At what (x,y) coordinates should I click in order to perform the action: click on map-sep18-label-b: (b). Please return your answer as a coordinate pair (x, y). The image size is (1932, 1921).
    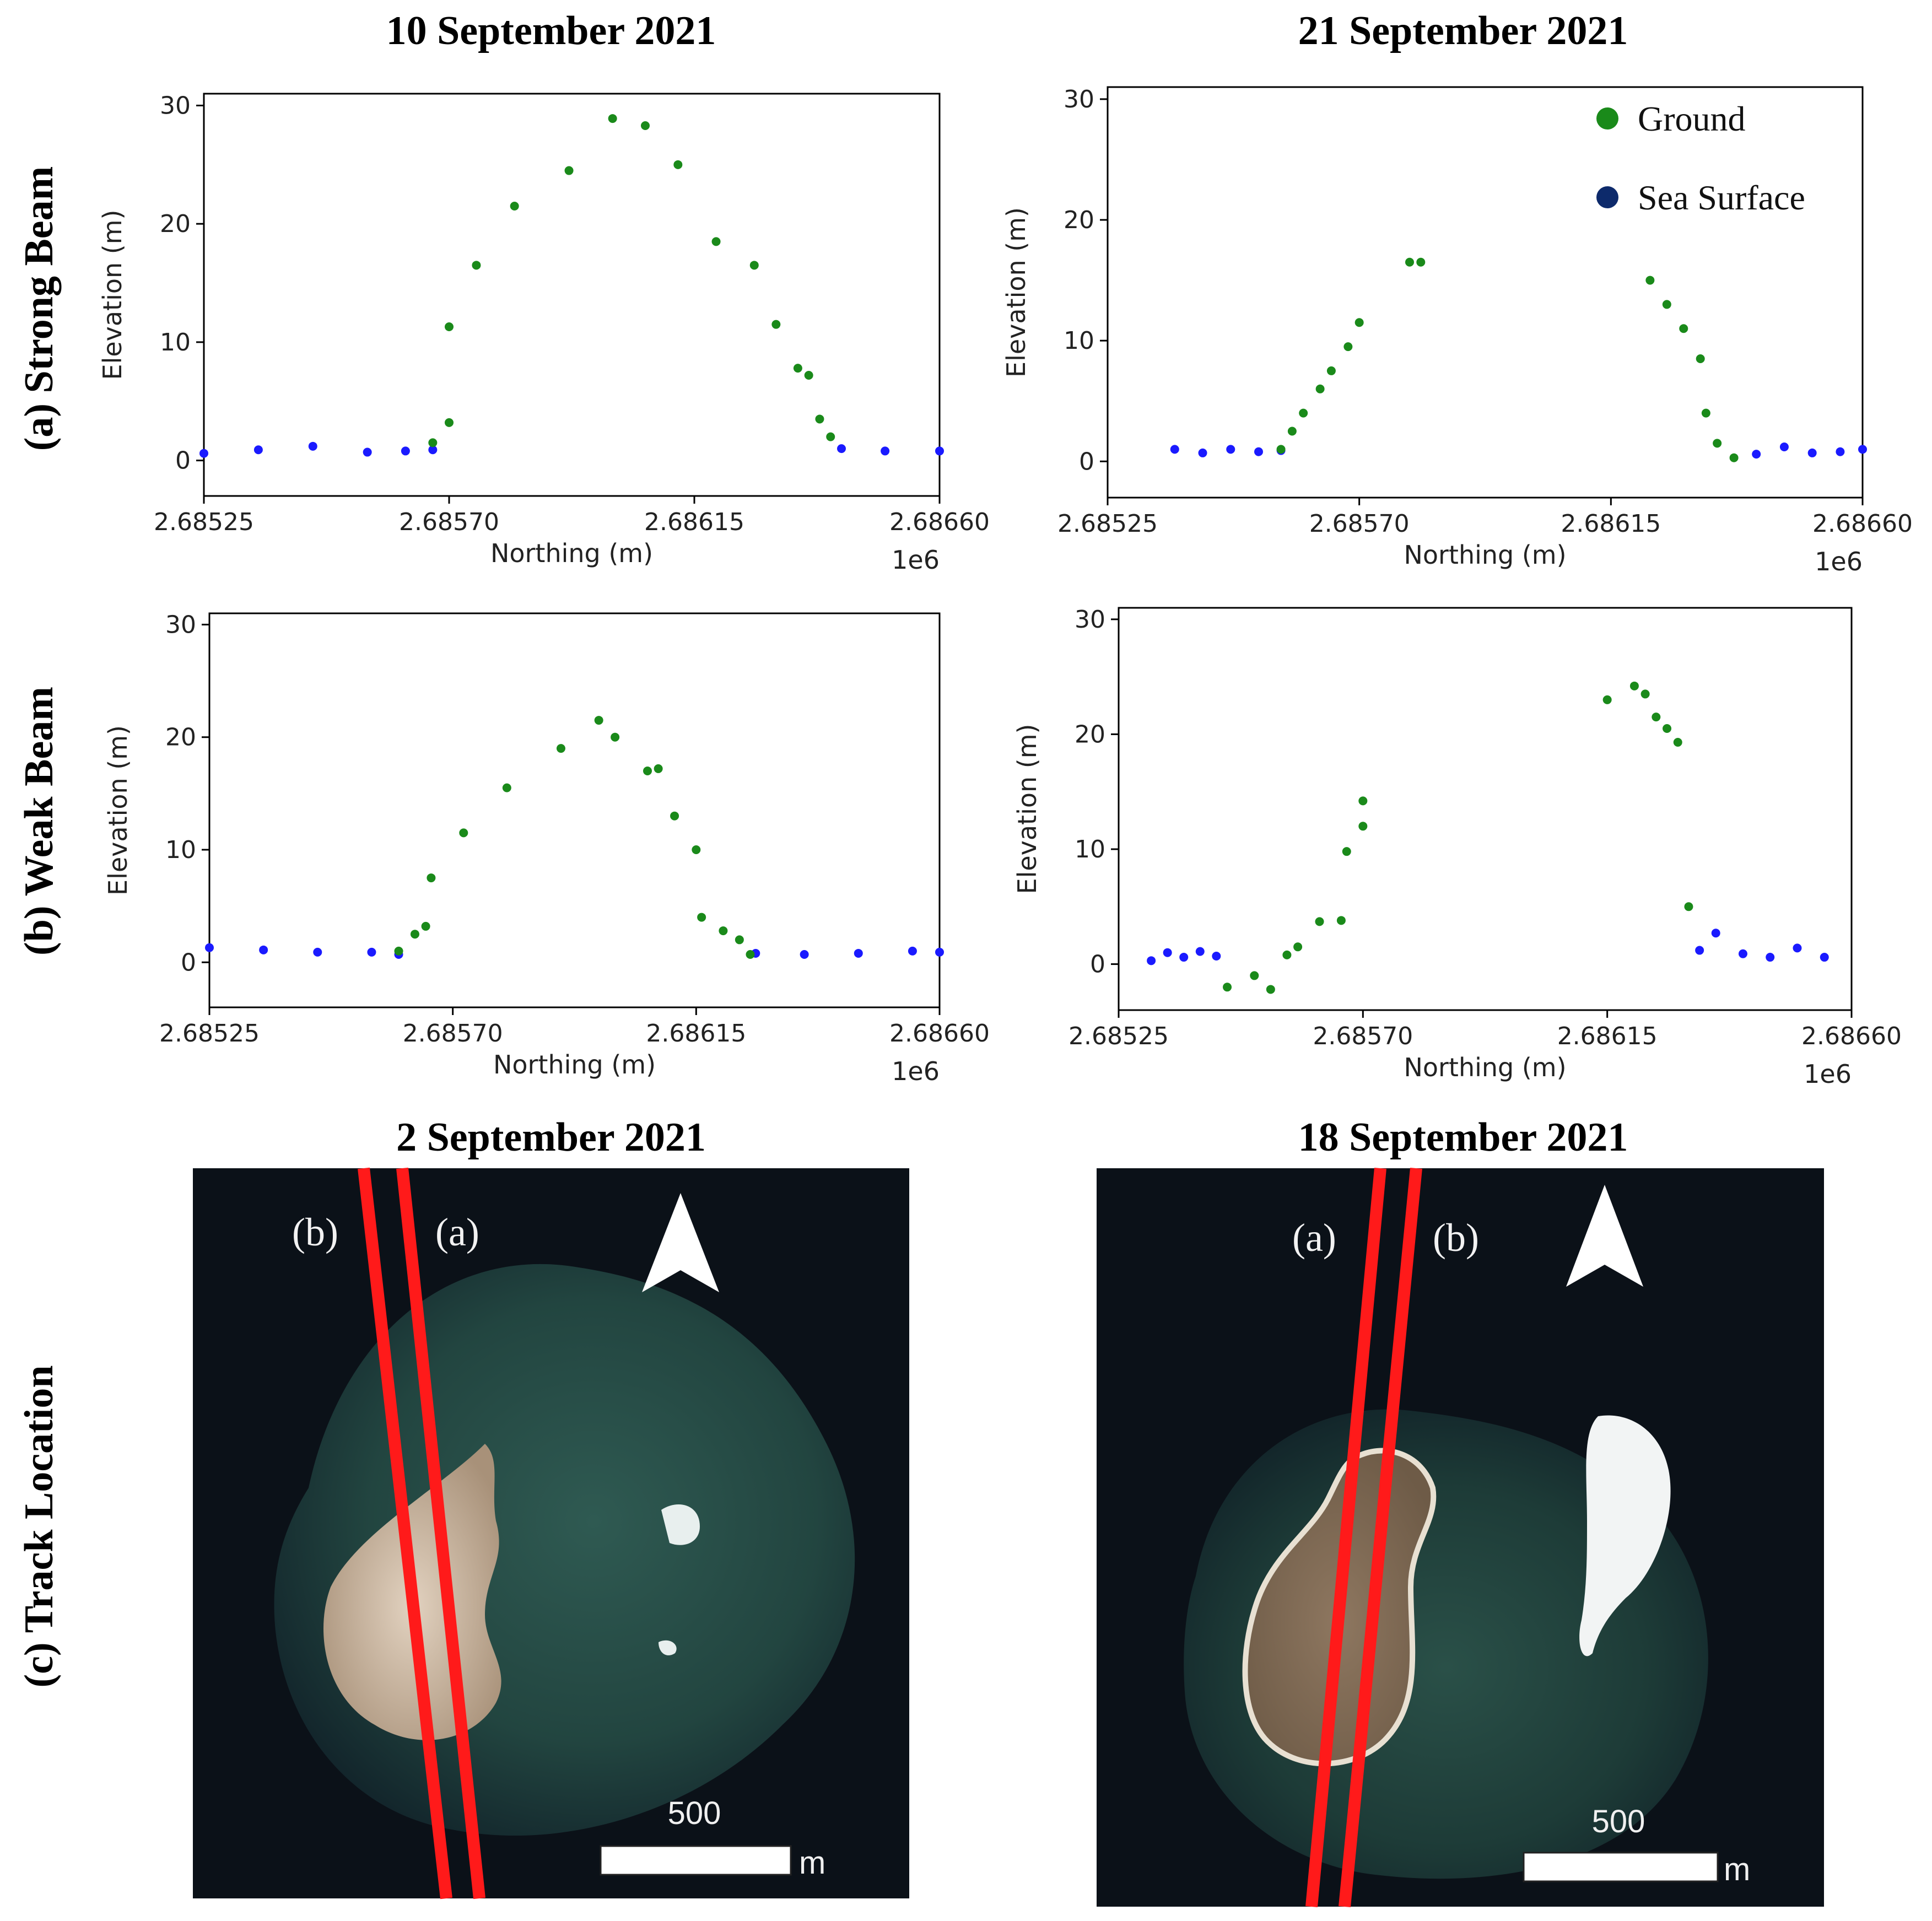
    Looking at the image, I should click on (1456, 1238).